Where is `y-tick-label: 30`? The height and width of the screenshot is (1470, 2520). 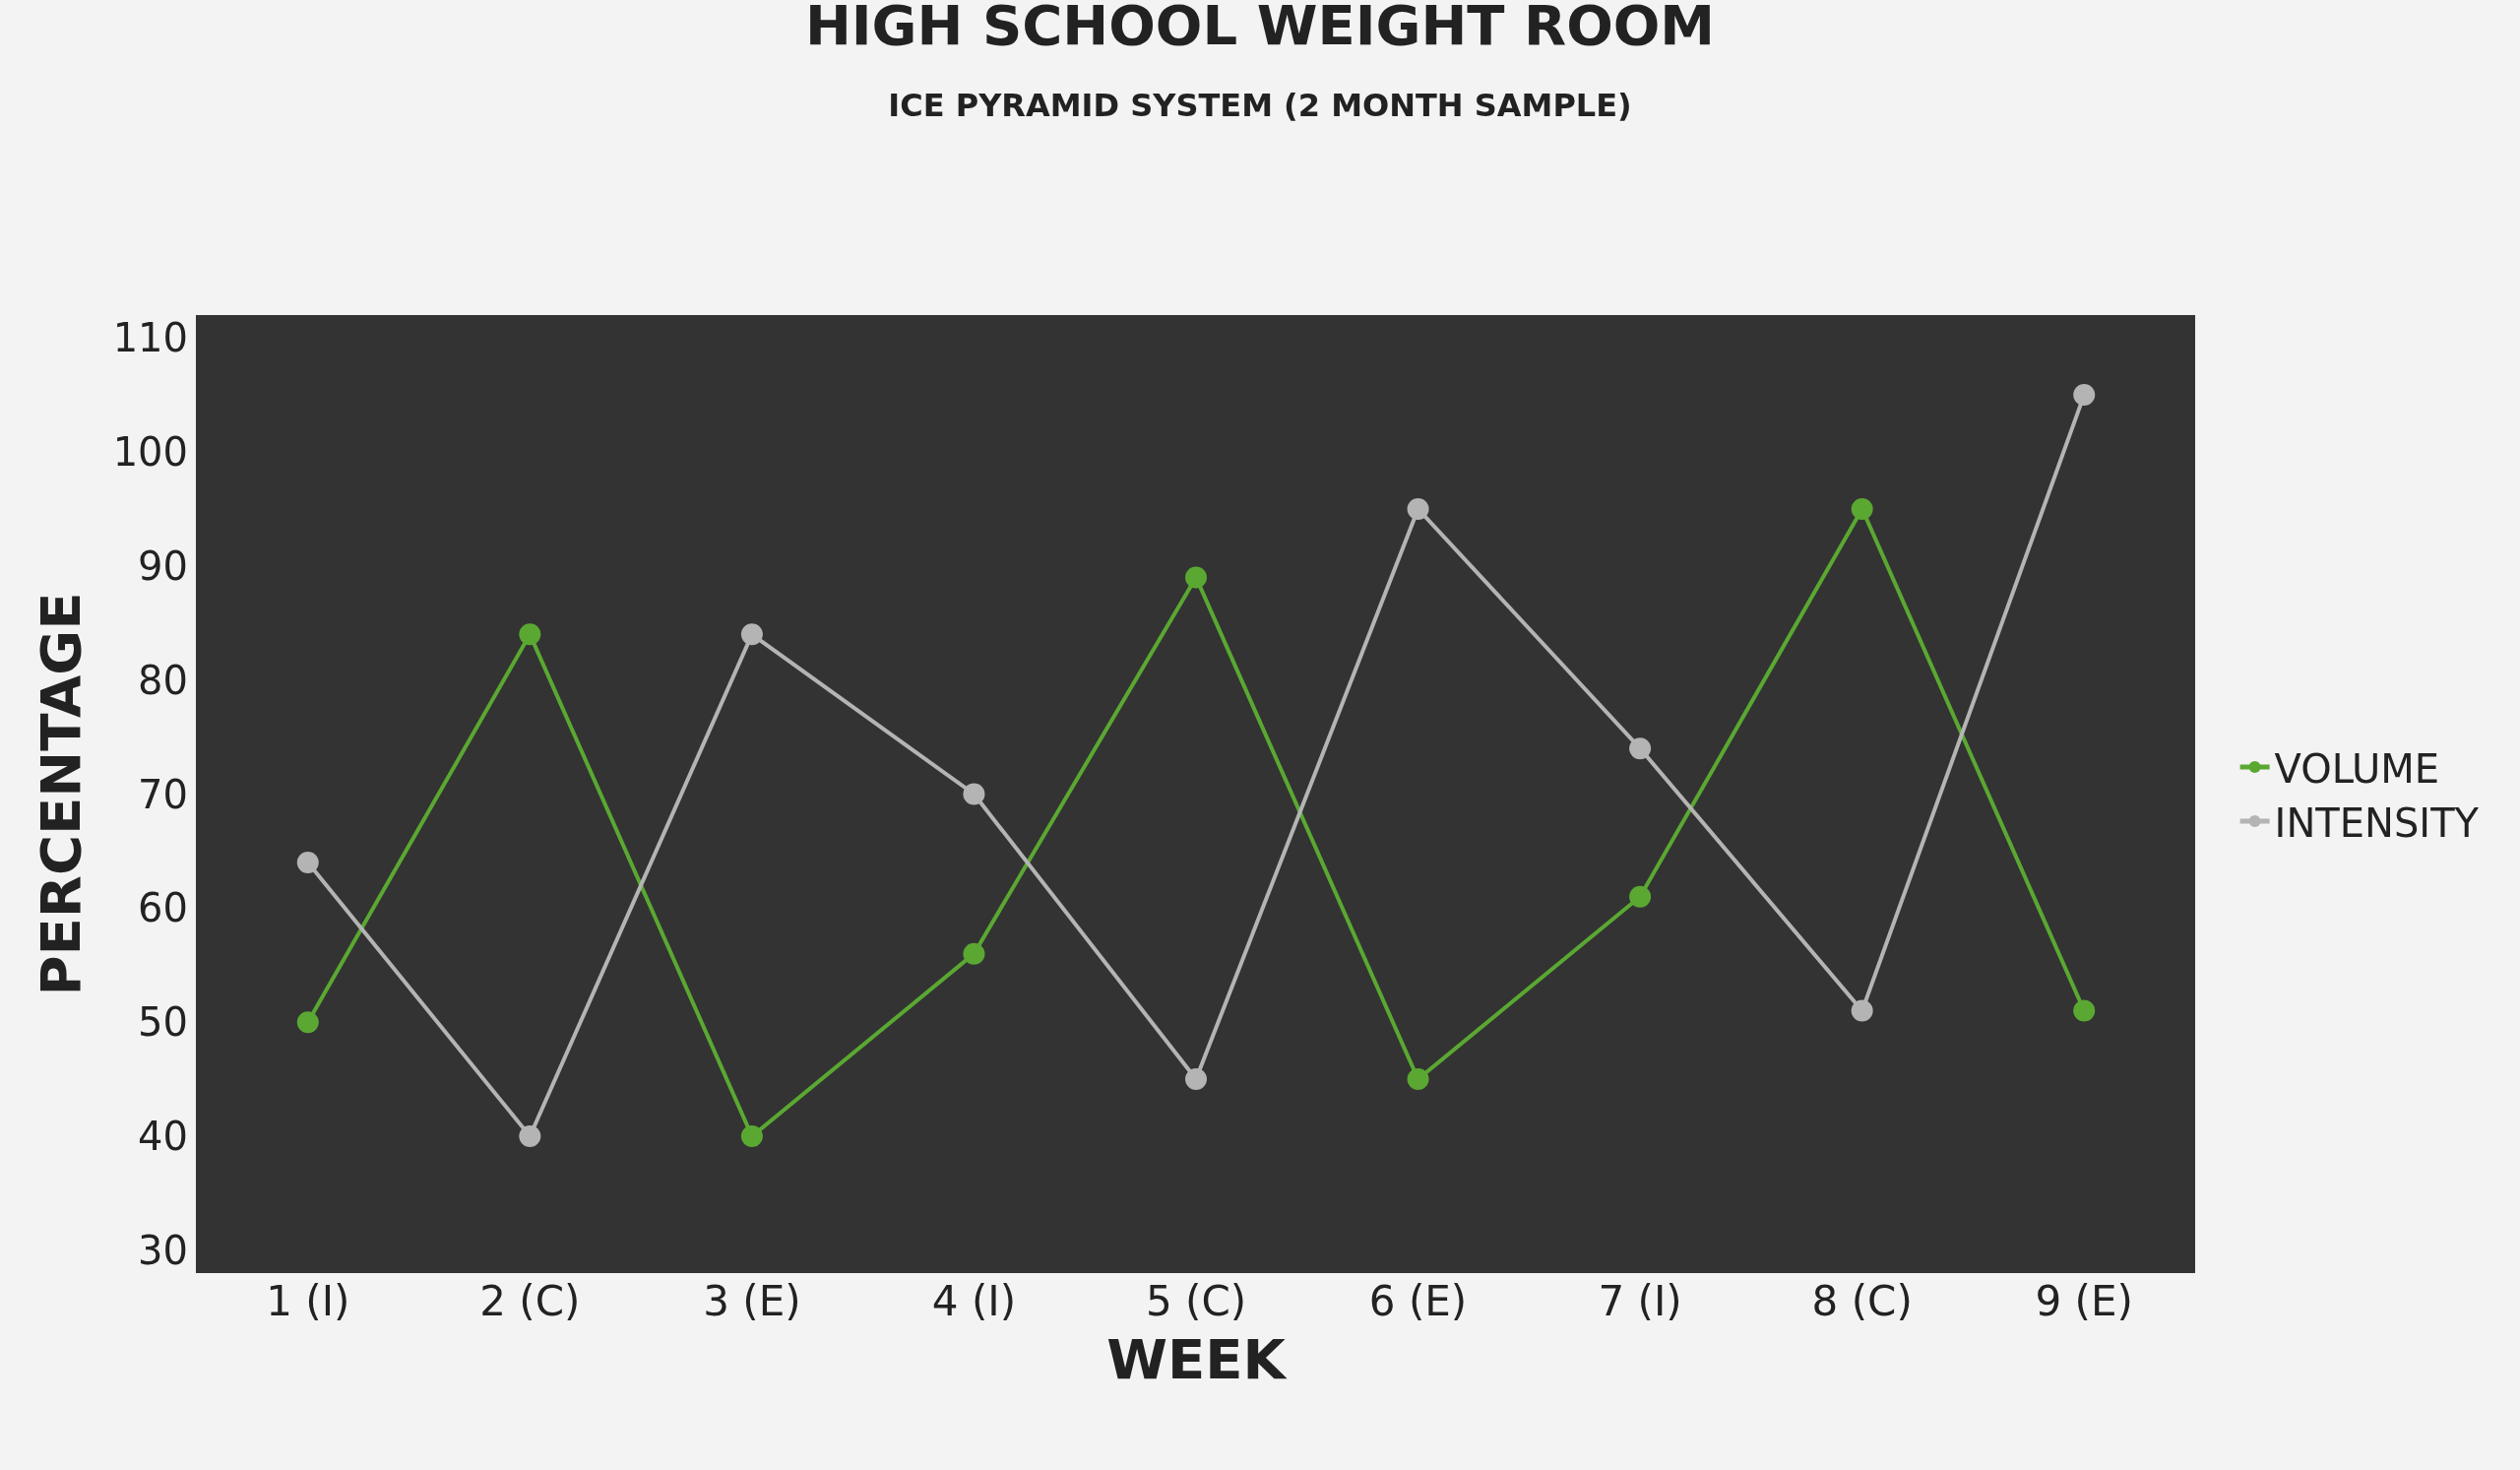 y-tick-label: 30 is located at coordinates (163, 1250).